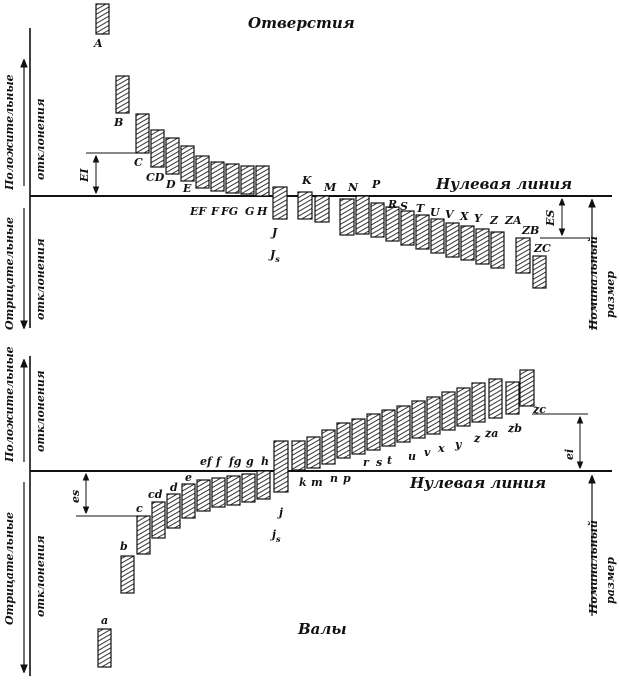 The image size is (619, 683). What do you see at coordinates (122, 94) in the screenshot?
I see `hole-zone-B` at bounding box center [122, 94].